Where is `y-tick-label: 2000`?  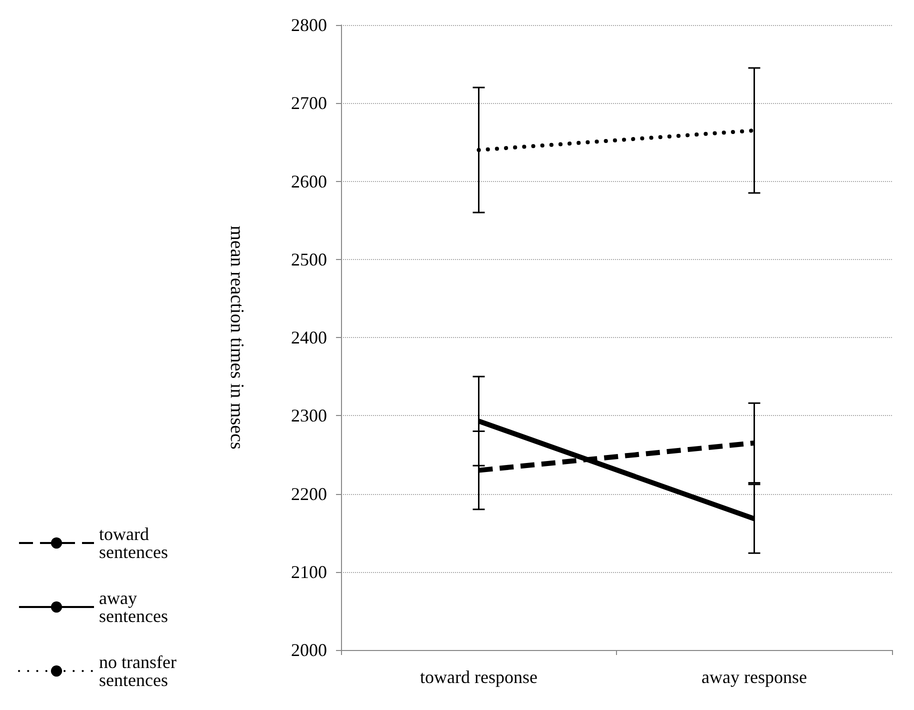 y-tick-label: 2000 is located at coordinates (309, 650).